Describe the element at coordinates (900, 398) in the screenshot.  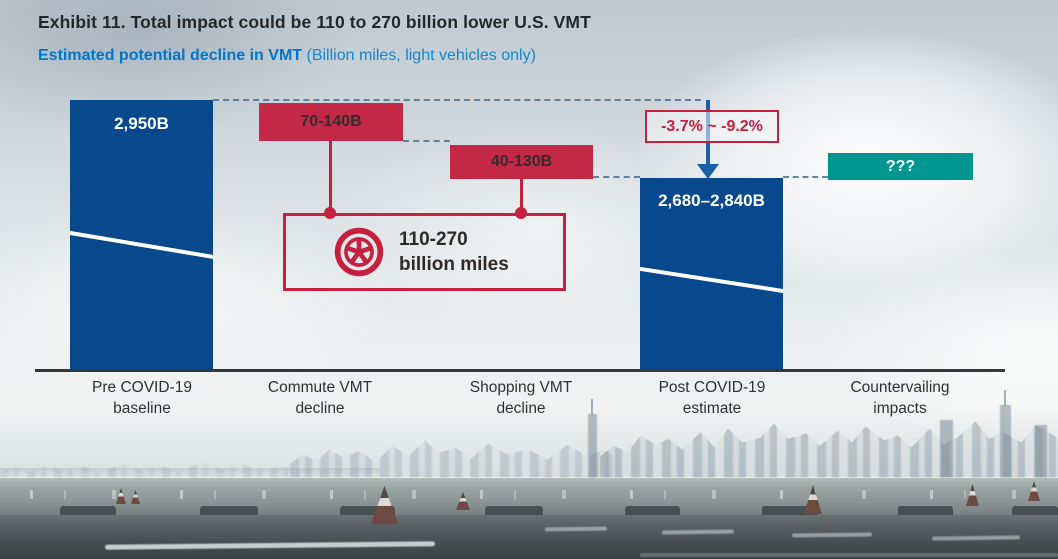
I see `axis-label-countervailing: Countervailing impacts` at that location.